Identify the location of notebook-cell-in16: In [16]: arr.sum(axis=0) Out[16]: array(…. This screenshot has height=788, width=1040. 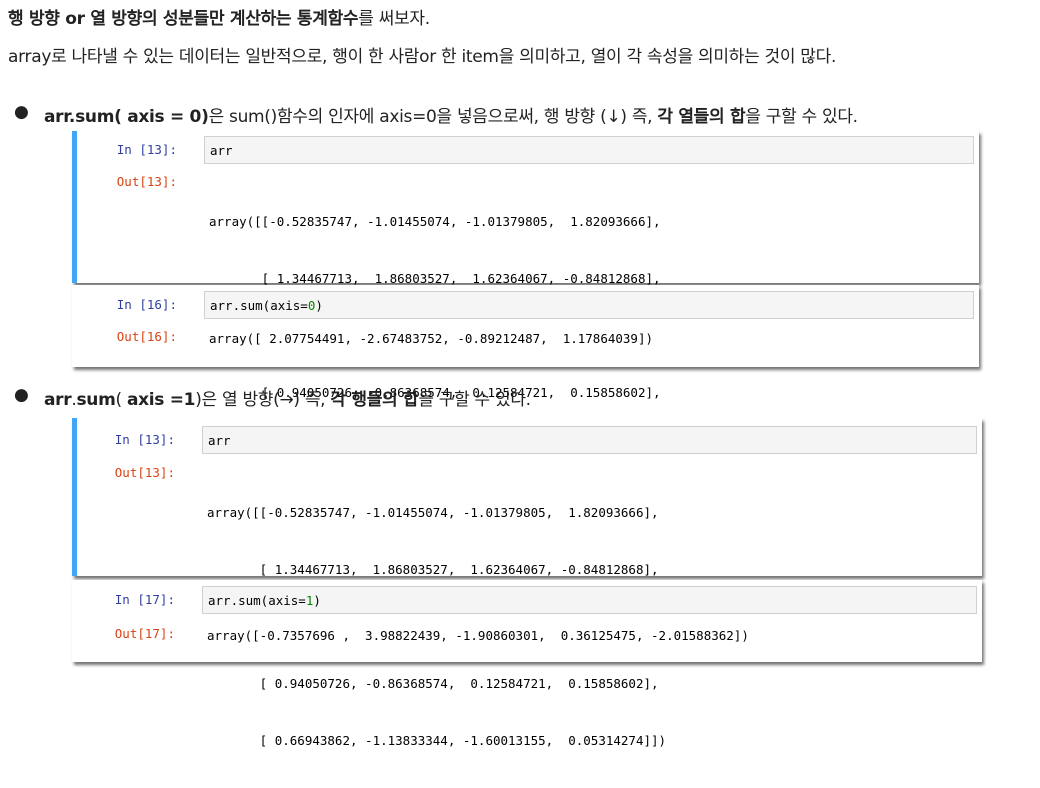
(525, 326).